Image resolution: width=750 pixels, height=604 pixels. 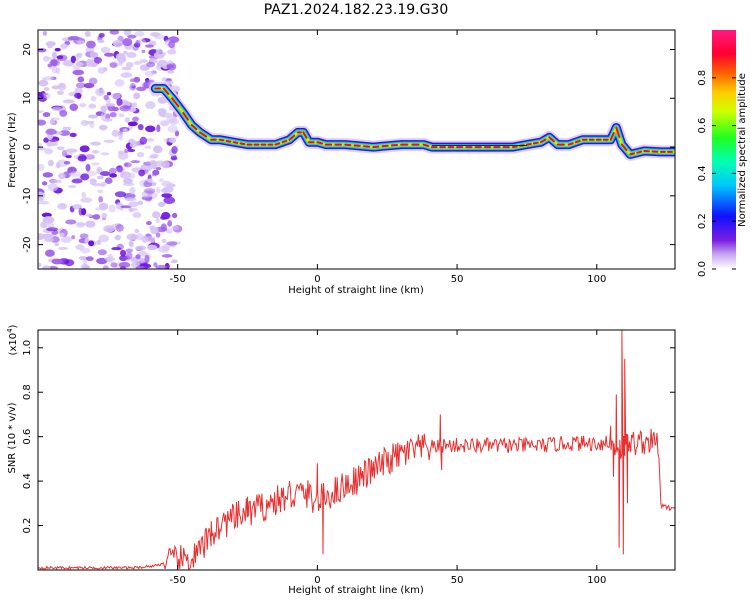 What do you see at coordinates (356, 590) in the screenshot?
I see `snr-x-axis-label: Height of straight line (km)` at bounding box center [356, 590].